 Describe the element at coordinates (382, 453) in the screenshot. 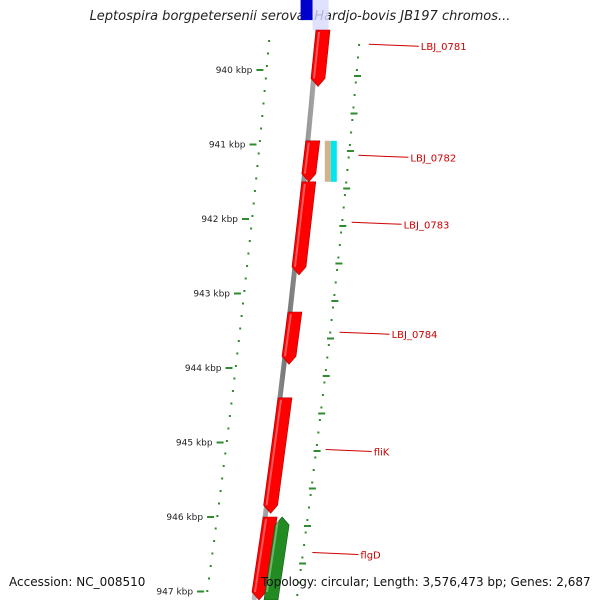

I see `gene-label-flik: fliK` at that location.